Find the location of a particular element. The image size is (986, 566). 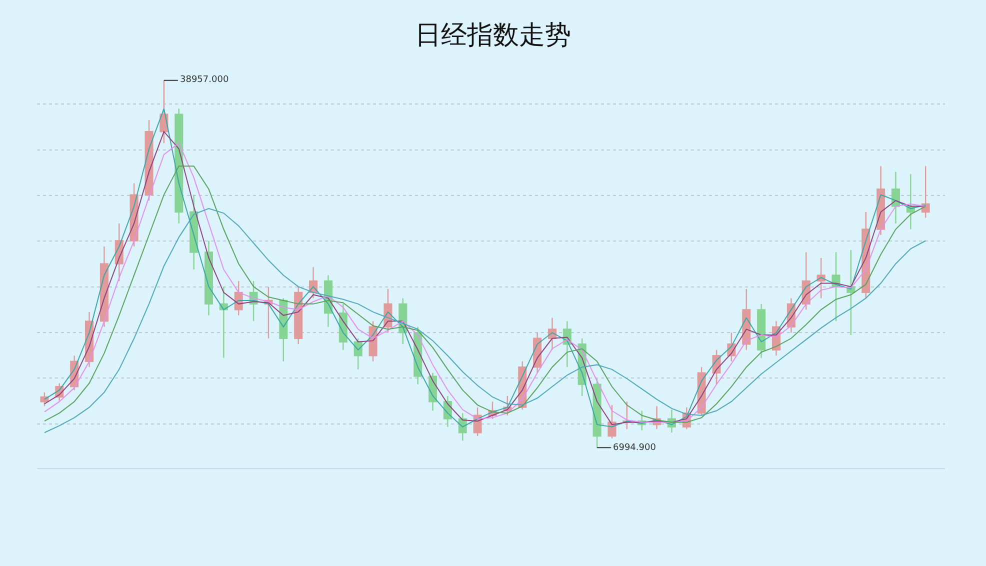

chart-title: 日经指数走势 is located at coordinates (493, 35).